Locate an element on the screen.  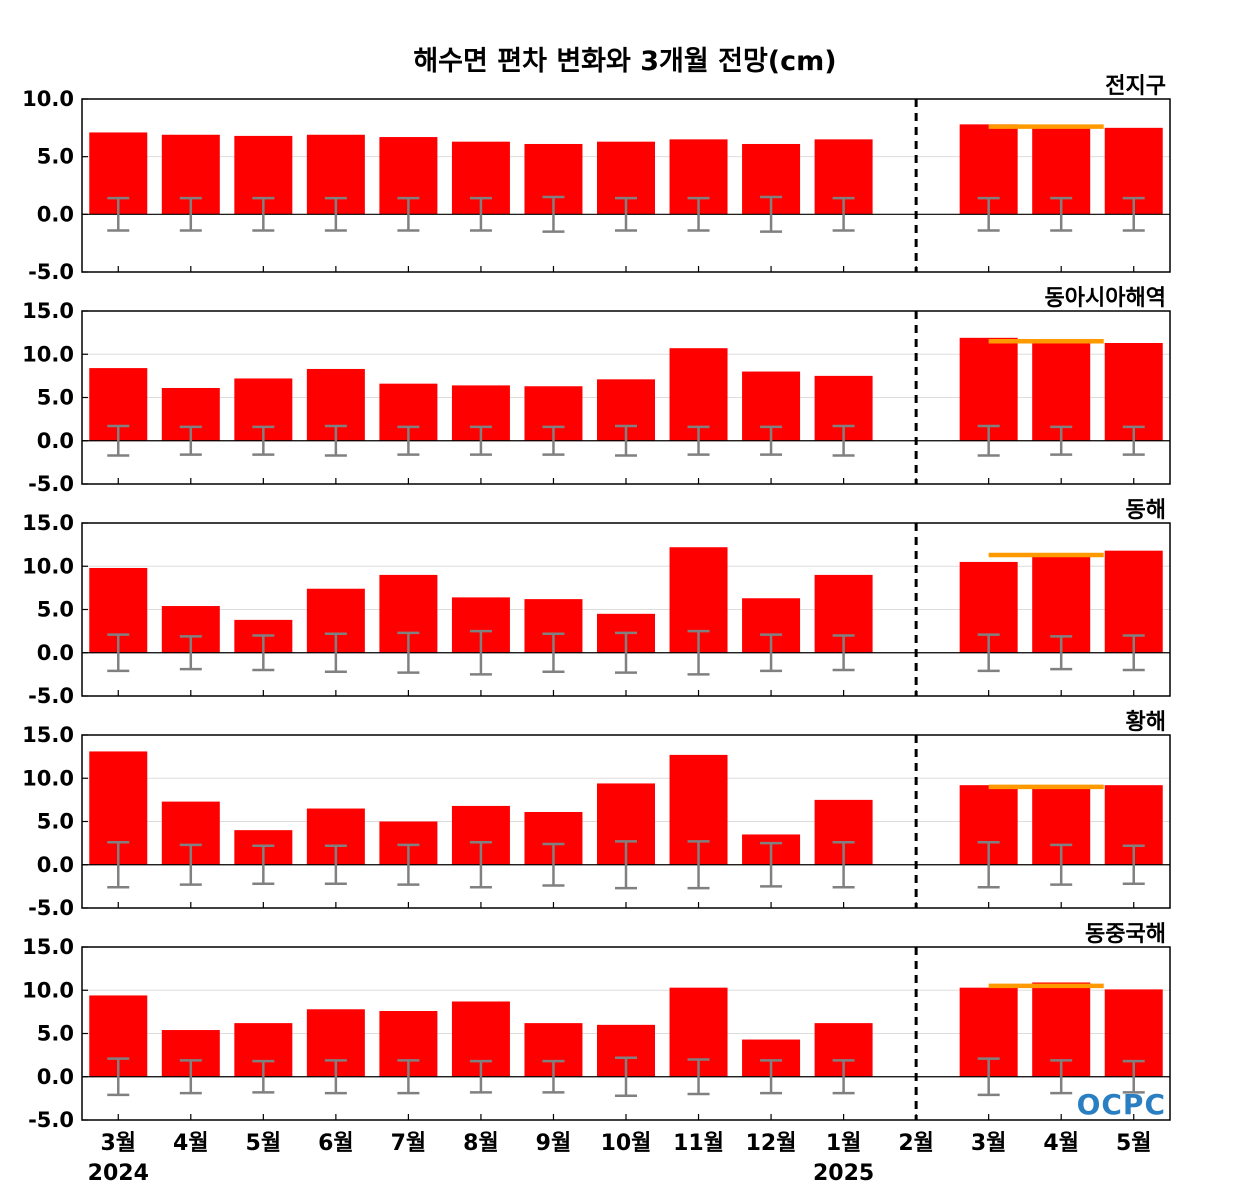
x-tick-label: 1월 is located at coordinates (844, 1143).